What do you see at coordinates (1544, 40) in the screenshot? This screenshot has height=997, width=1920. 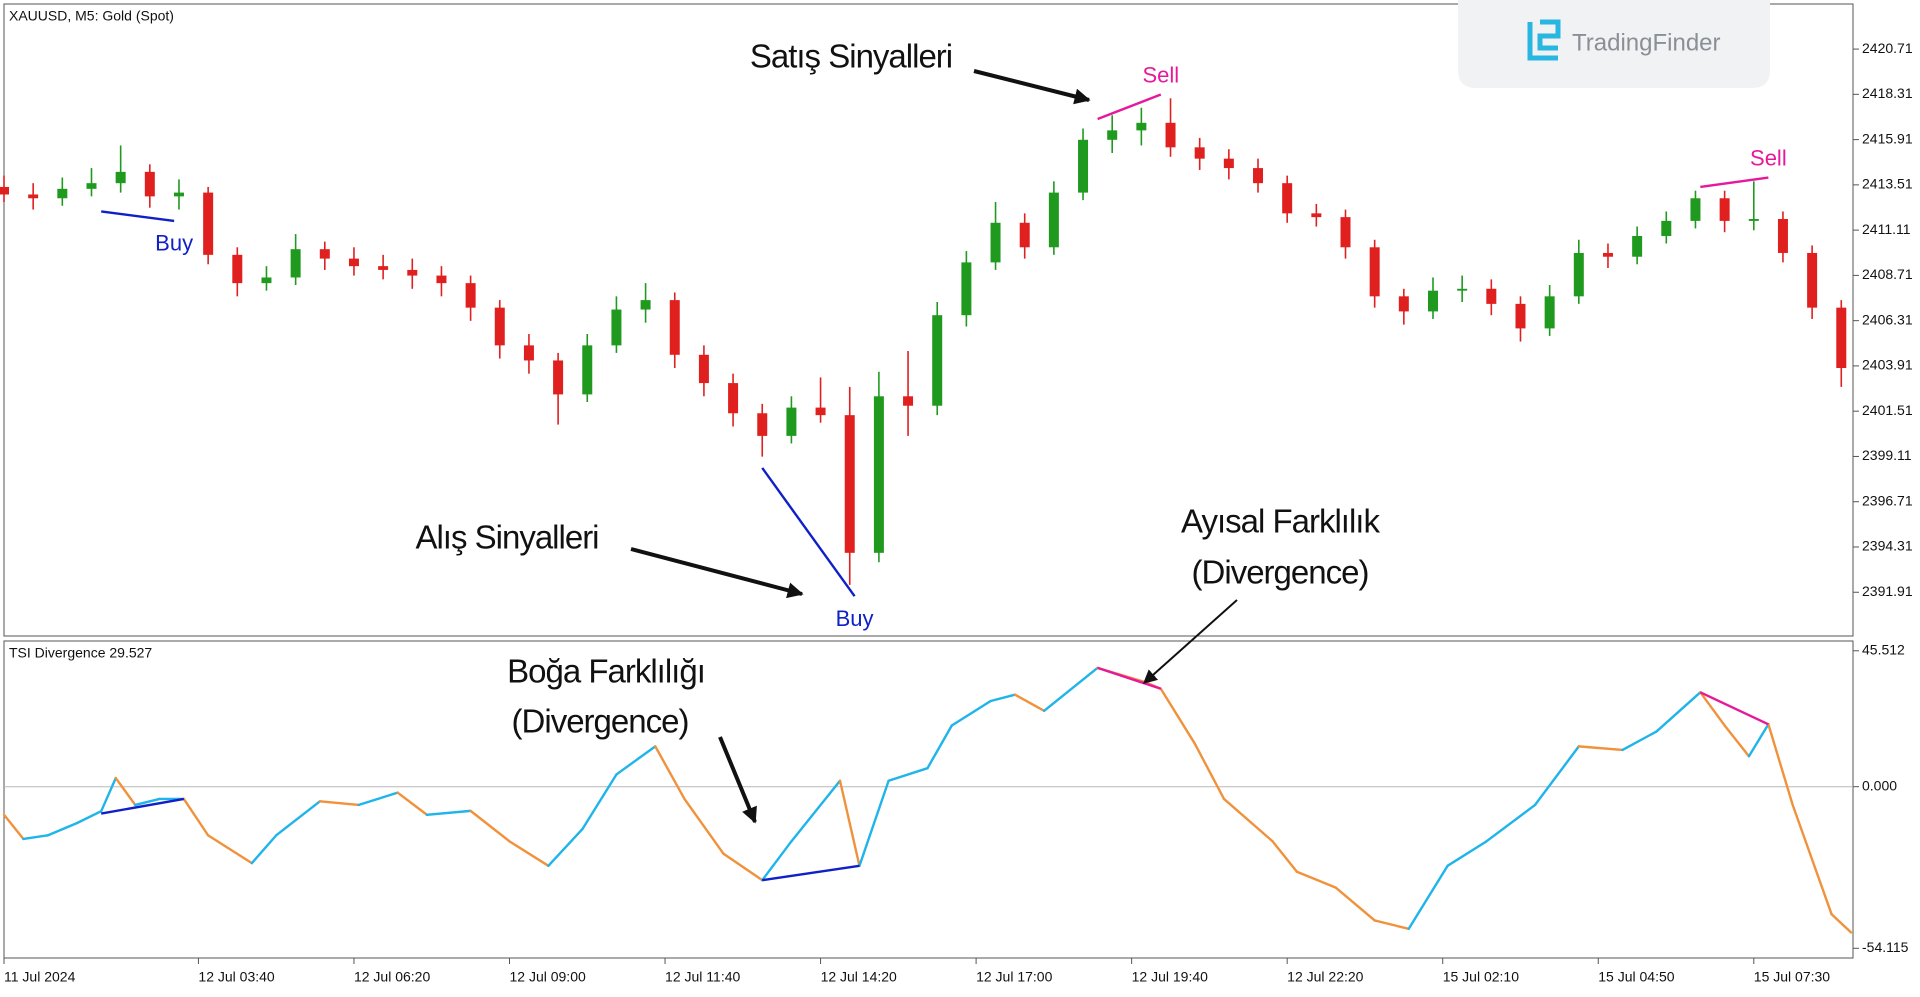 I see `logo-icon` at bounding box center [1544, 40].